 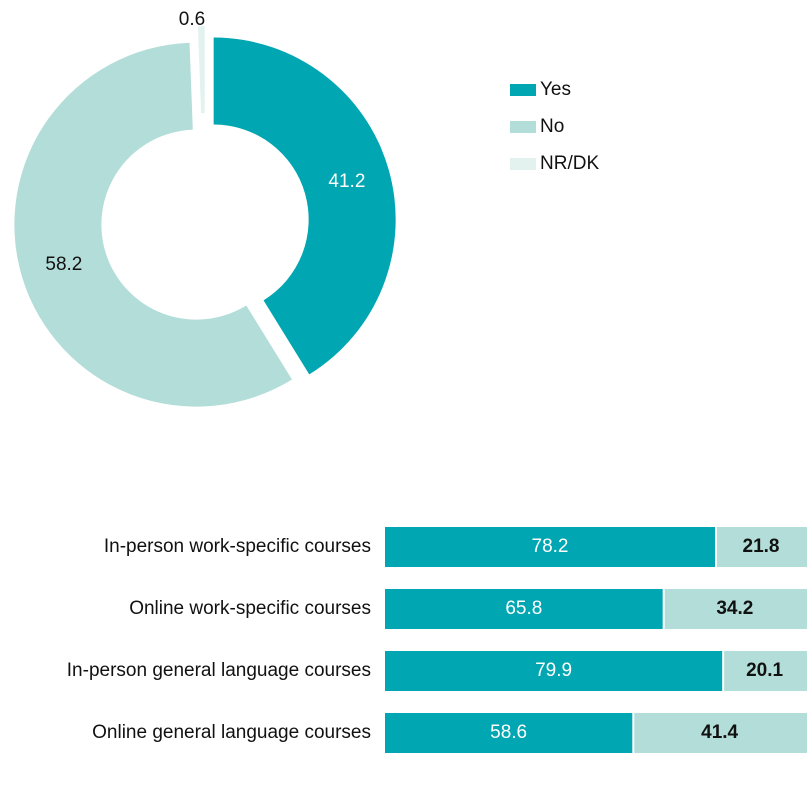 I want to click on bar-value-label: 41.4, so click(x=719, y=732).